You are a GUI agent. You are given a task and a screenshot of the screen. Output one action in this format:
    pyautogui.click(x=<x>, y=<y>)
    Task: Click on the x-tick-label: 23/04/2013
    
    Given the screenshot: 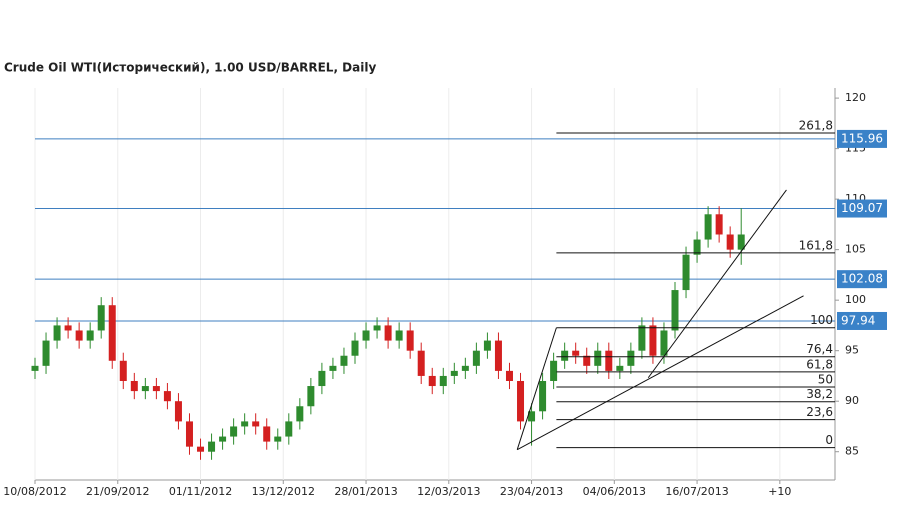 What is the action you would take?
    pyautogui.click(x=531, y=491)
    